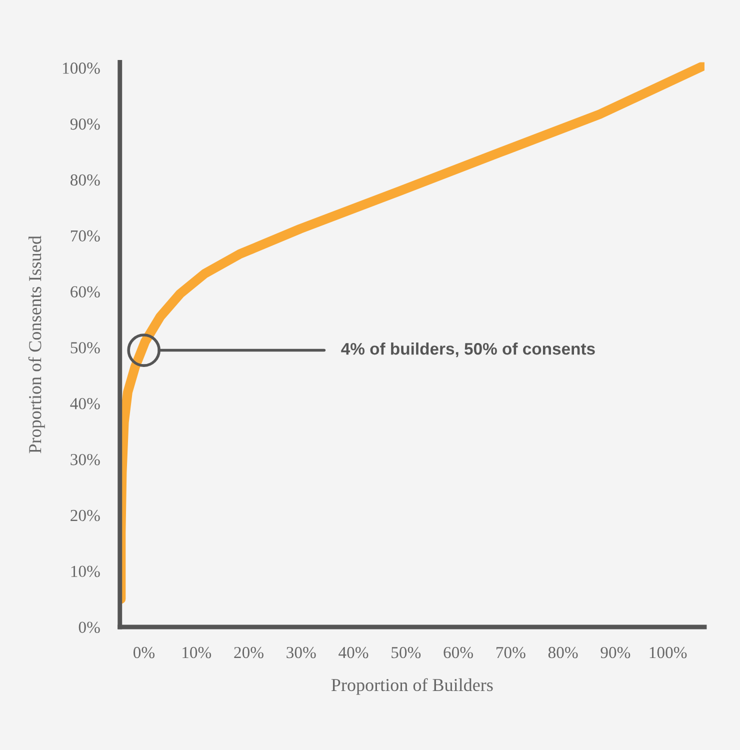 This screenshot has width=740, height=750. I want to click on x-tick-label: 0%, so click(144, 652).